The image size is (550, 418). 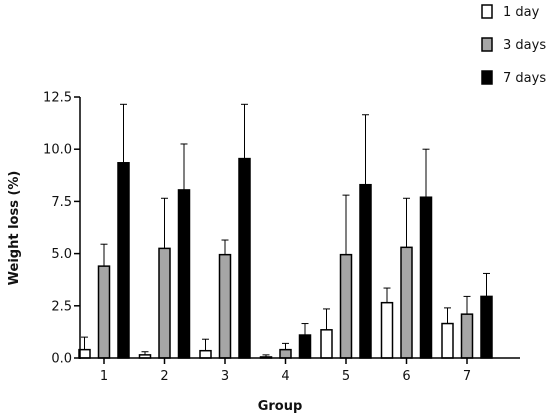 What do you see at coordinates (61, 359) in the screenshot?
I see `y-tick-label: 0.0` at bounding box center [61, 359].